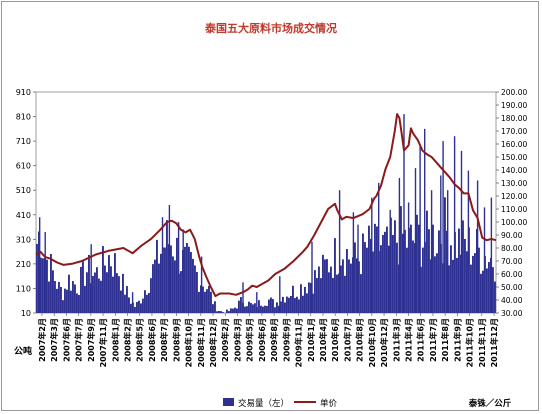 The width and height of the screenshot is (542, 414). Describe the element at coordinates (335, 340) in the screenshot. I see `x-tick-label: 2010年6月` at that location.